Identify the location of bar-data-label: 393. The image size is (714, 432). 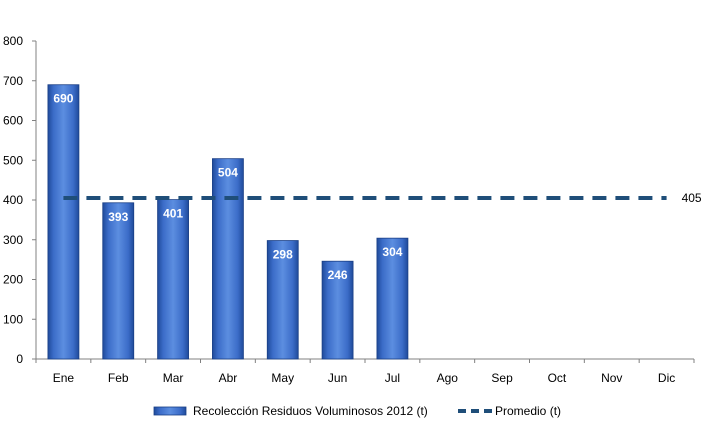
(118, 217).